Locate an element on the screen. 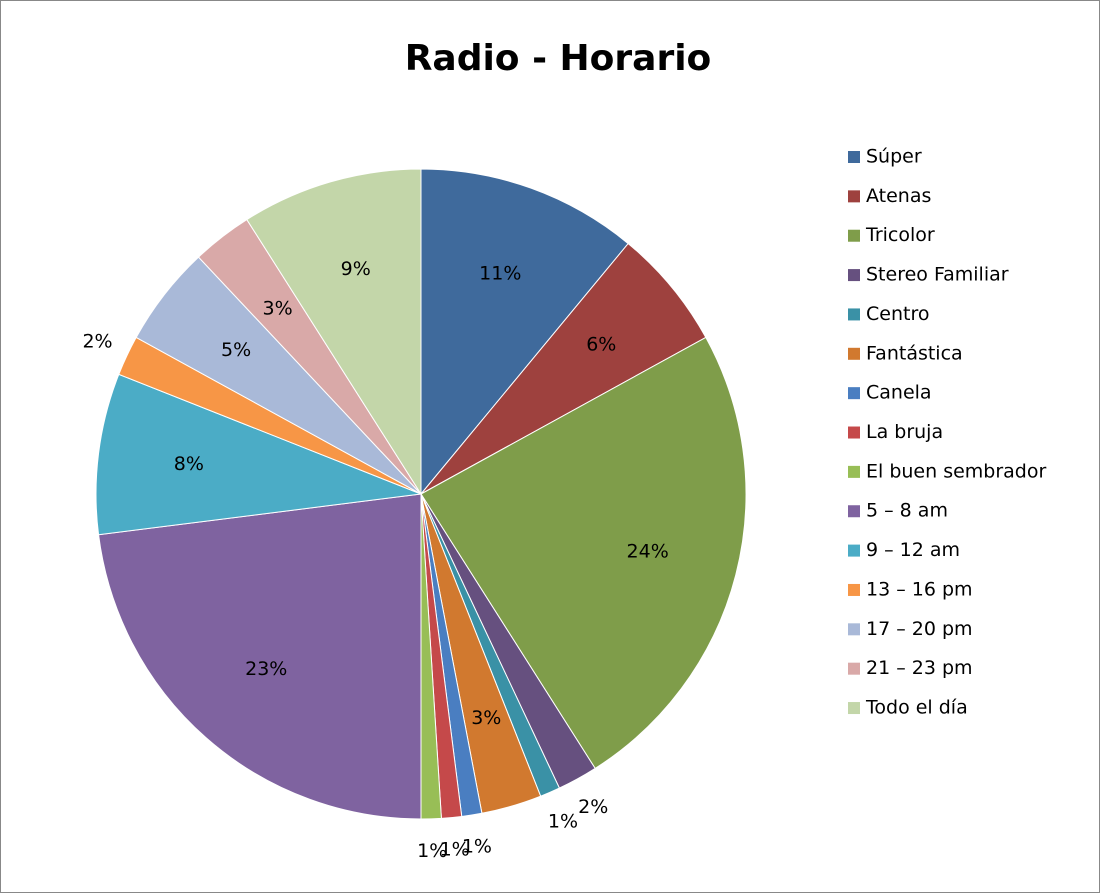 This screenshot has height=894, width=1101. legend-label: Fantástica is located at coordinates (914, 353).